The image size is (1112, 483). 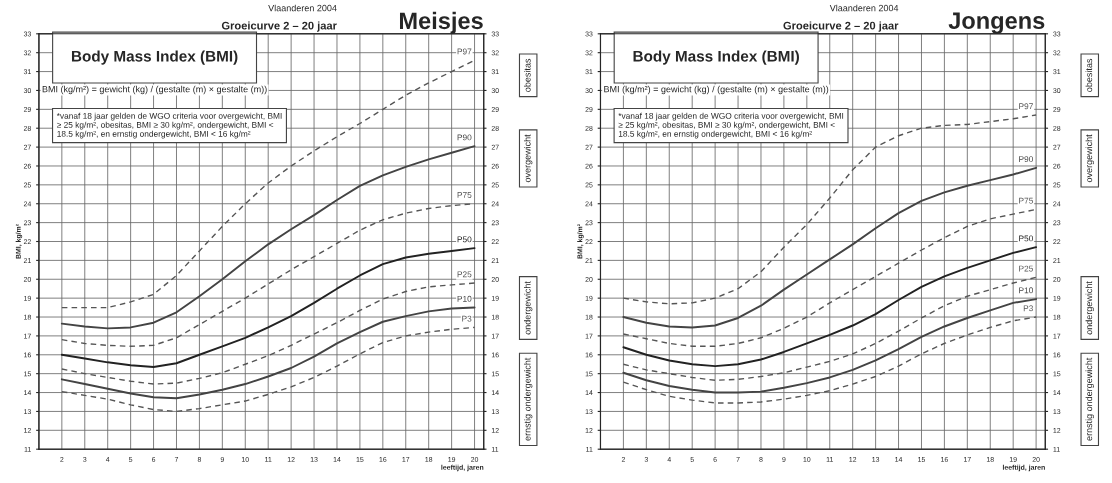 I want to click on chart-title: Jongens, so click(x=996, y=23).